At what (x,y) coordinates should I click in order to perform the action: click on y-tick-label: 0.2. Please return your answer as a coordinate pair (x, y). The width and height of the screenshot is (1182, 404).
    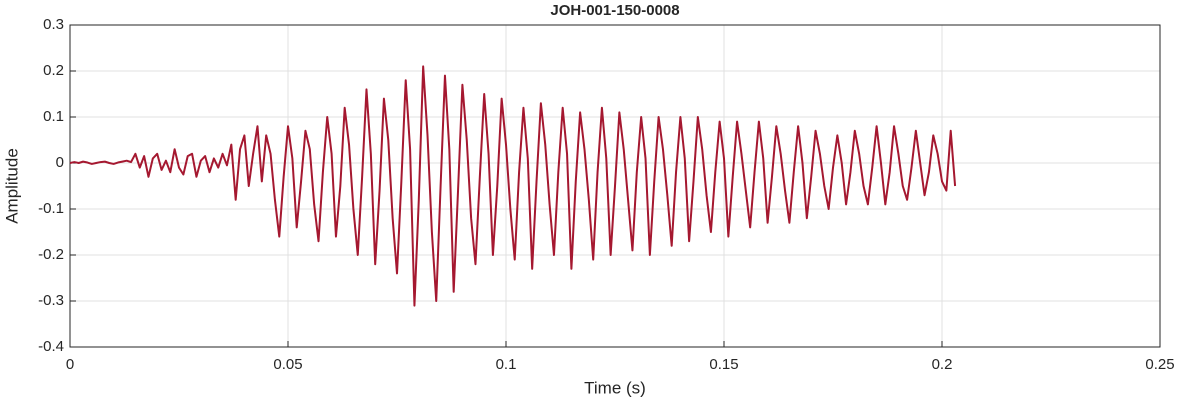
    Looking at the image, I should click on (53, 70).